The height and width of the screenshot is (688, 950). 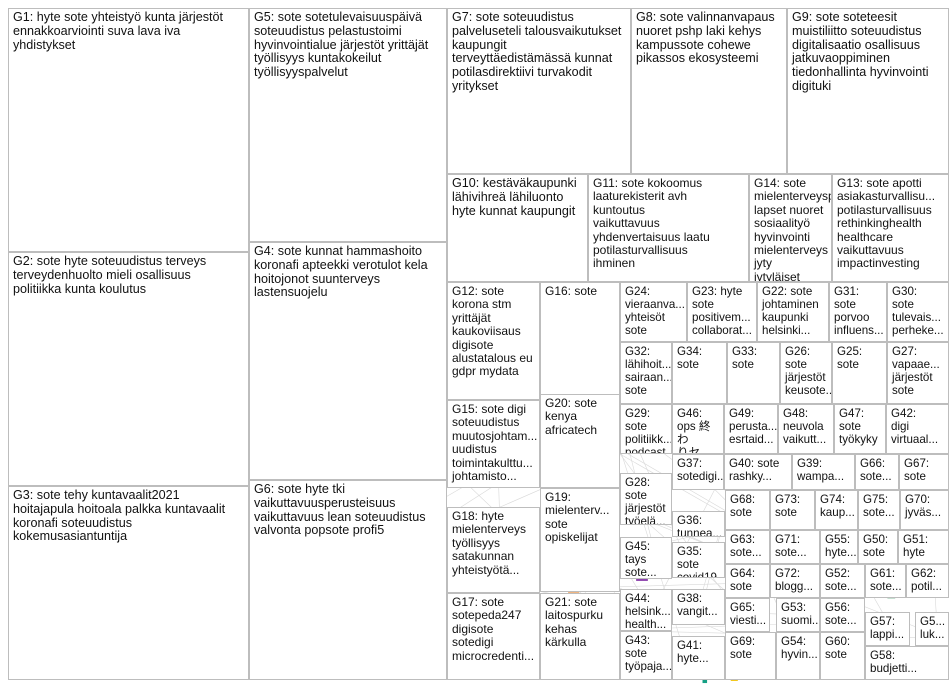 I want to click on group-box-g19: G19: mielenterv... sote opiskelijat, so click(x=580, y=540).